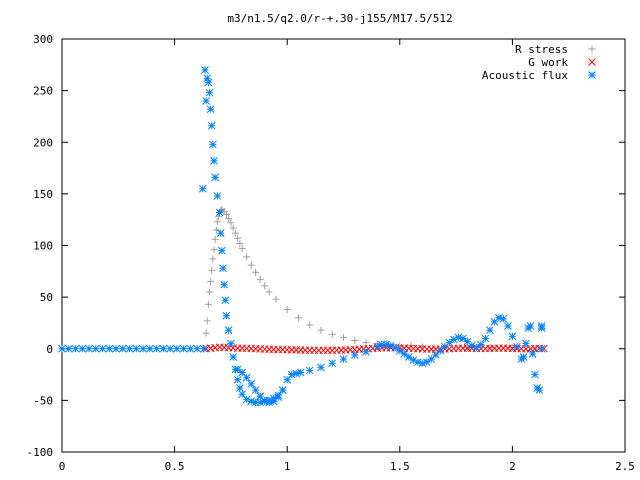  I want to click on x-tick-label: 1.5, so click(400, 466).